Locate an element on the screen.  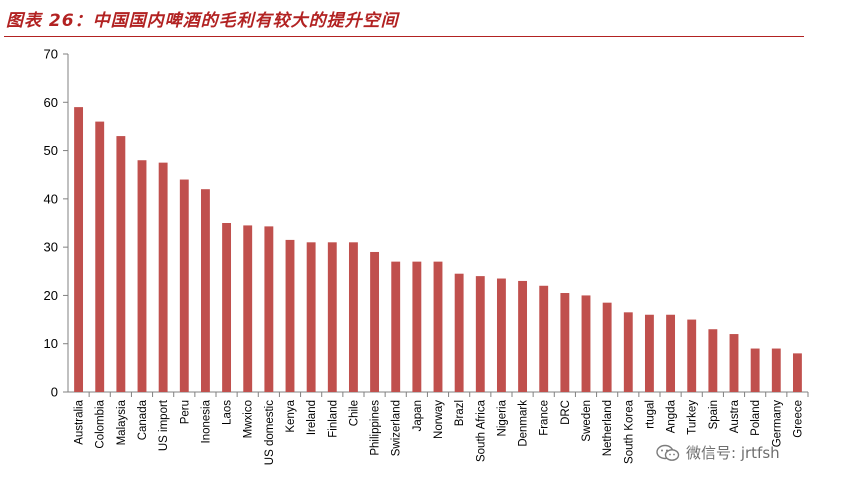
bar-sweden is located at coordinates (586, 343).